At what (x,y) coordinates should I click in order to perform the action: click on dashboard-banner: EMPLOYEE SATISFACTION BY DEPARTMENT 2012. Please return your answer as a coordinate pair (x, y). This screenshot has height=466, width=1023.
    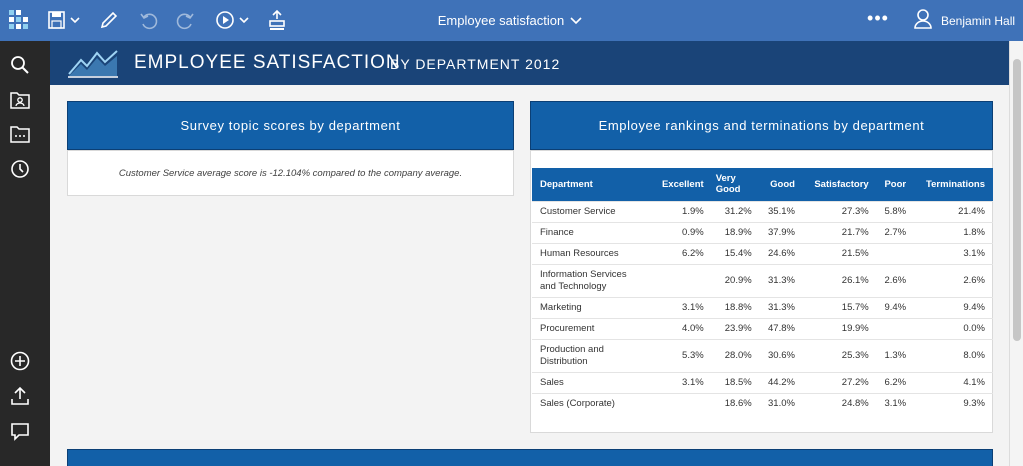
    Looking at the image, I should click on (529, 63).